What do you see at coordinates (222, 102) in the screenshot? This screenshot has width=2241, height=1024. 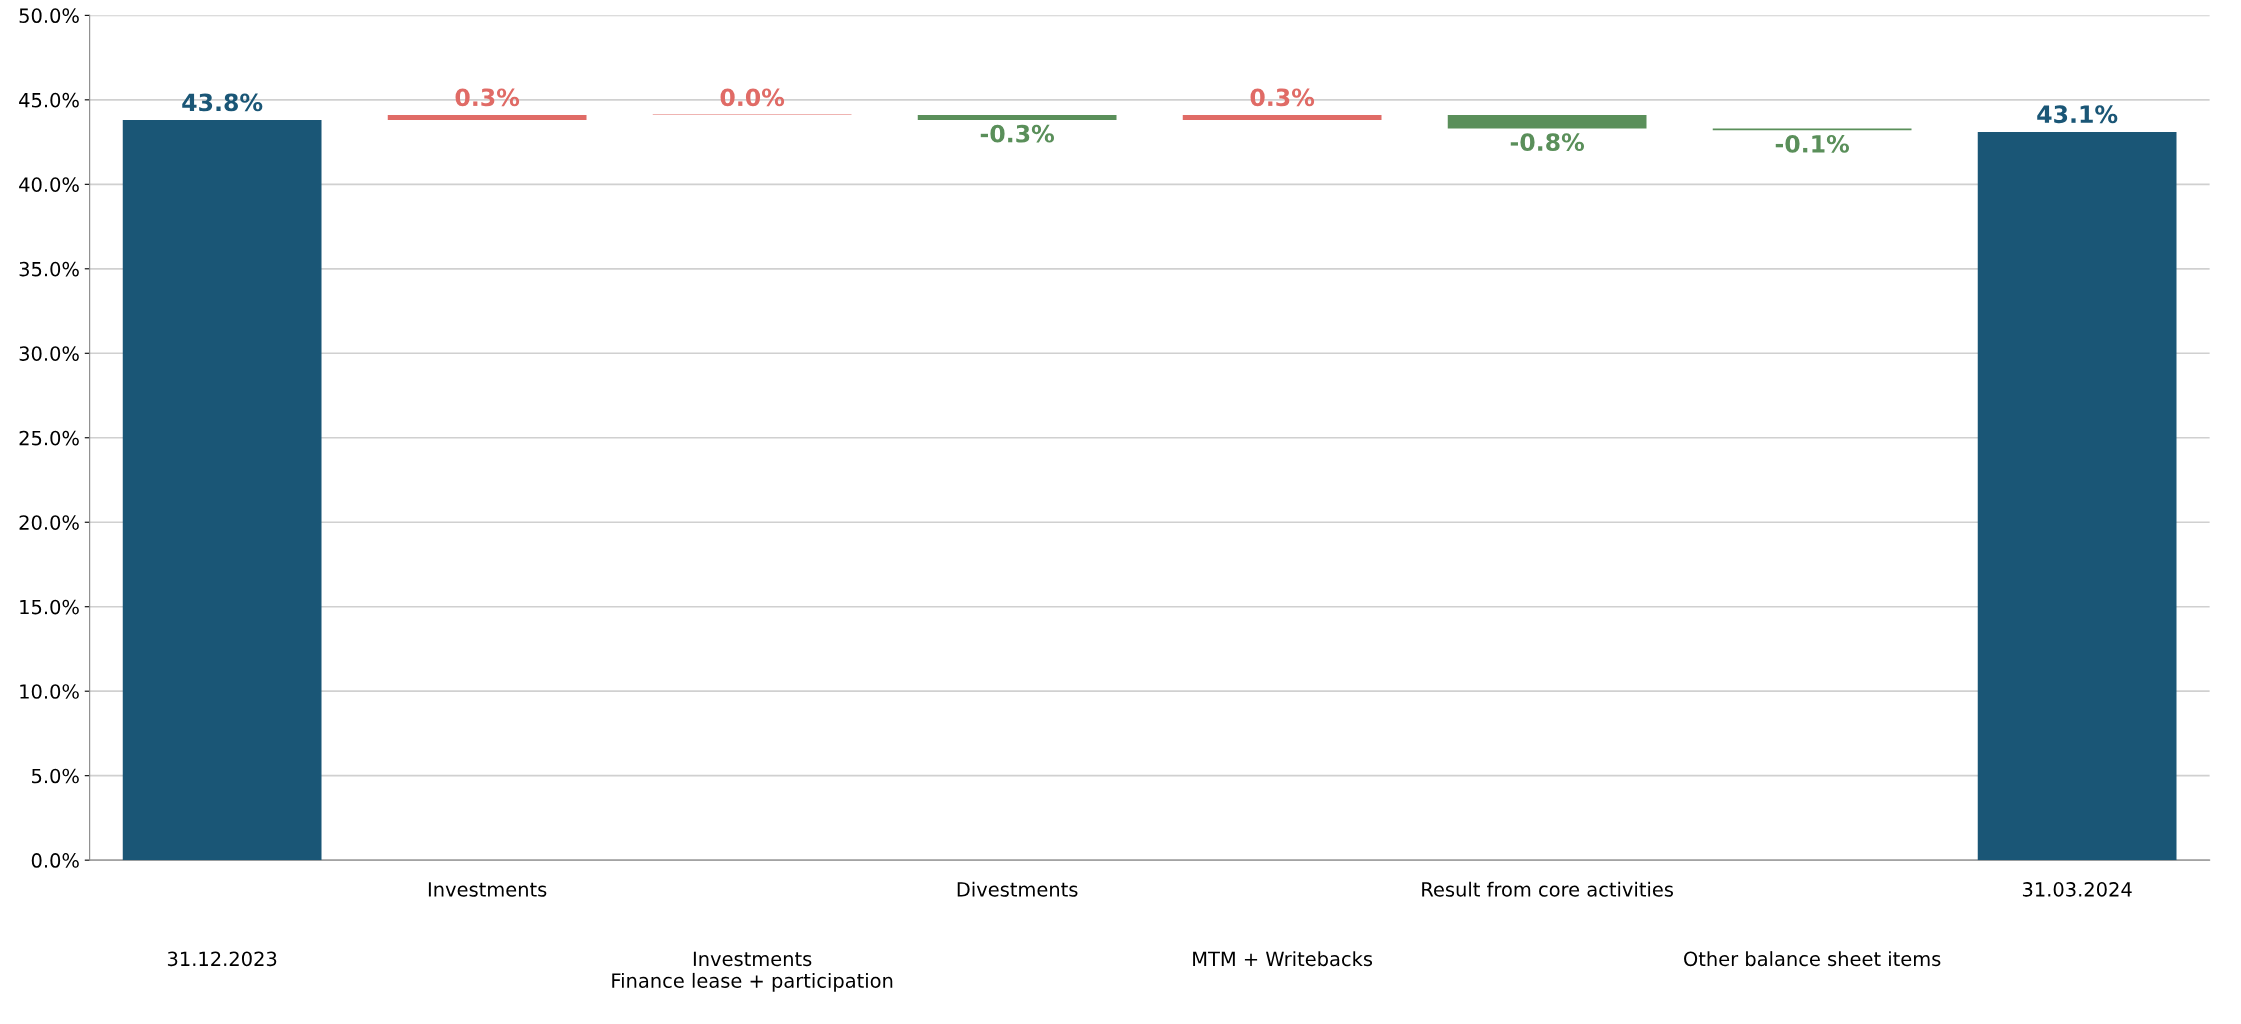 I see `data-label: 43.8%` at bounding box center [222, 102].